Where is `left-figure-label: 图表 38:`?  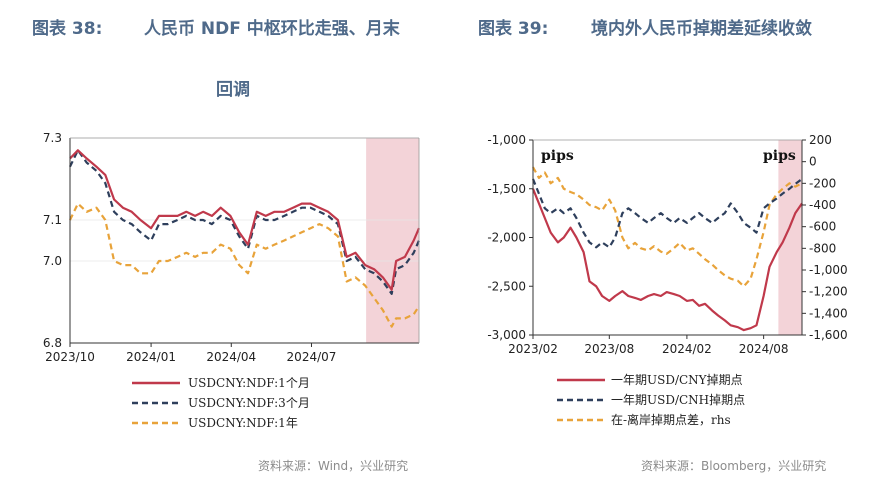
left-figure-label: 图表 38: is located at coordinates (67, 29).